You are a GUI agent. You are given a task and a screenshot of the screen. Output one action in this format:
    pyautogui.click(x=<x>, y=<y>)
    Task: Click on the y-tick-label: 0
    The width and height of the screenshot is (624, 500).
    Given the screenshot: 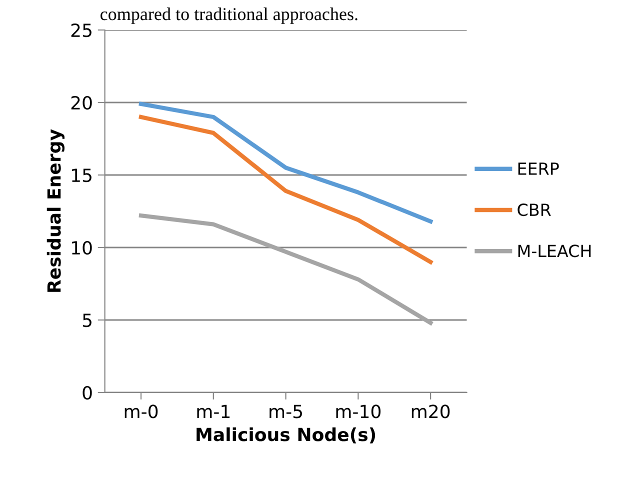 What is the action you would take?
    pyautogui.click(x=87, y=393)
    